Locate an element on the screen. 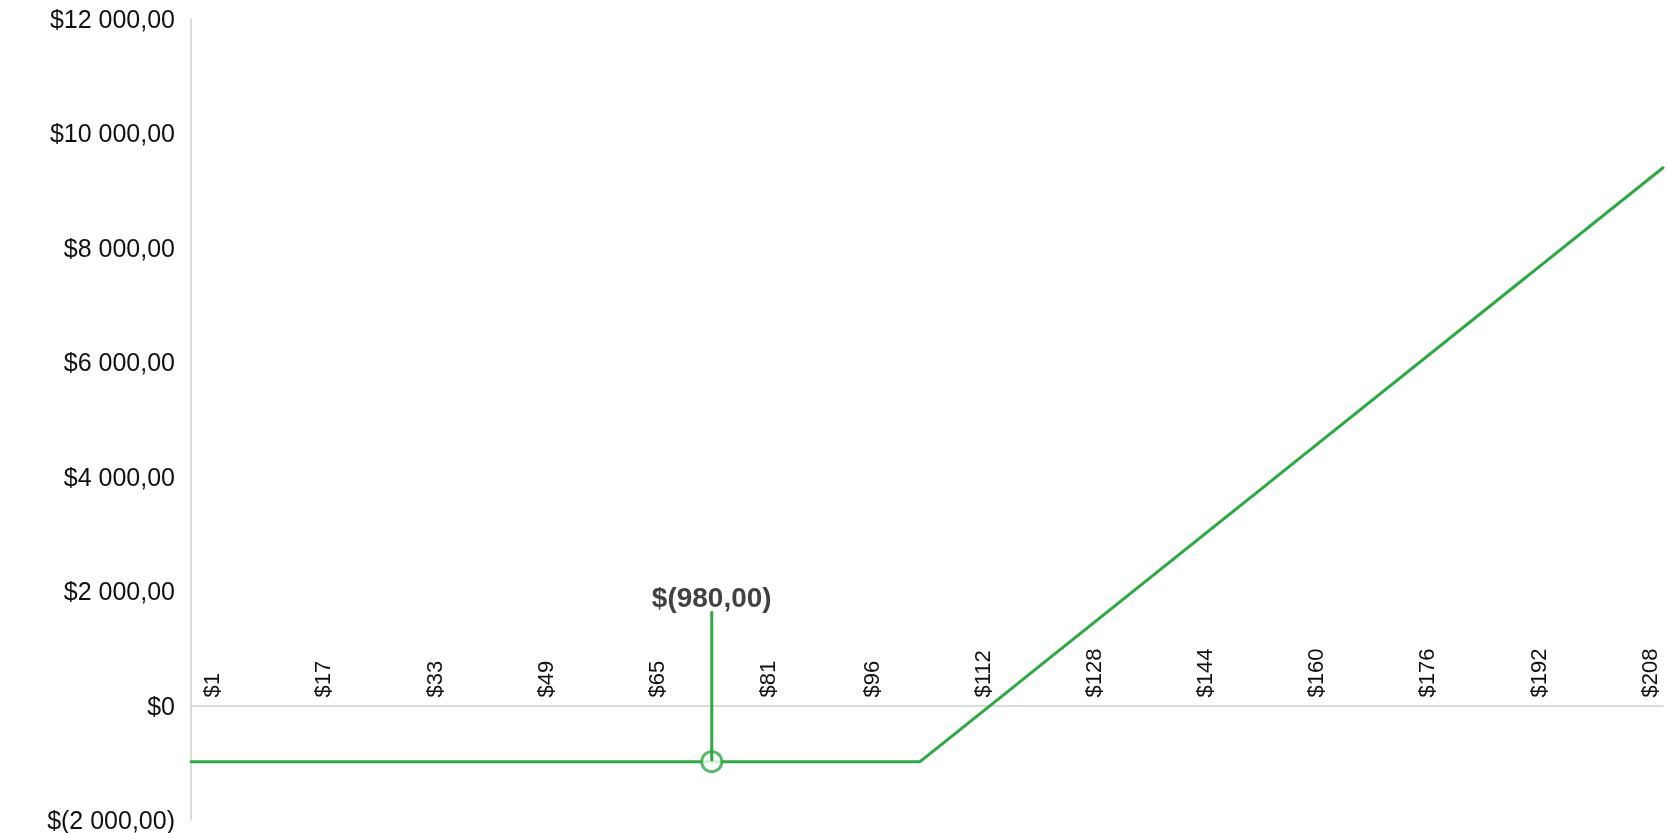 This screenshot has height=833, width=1667. y-tick-label: $12 000,00 is located at coordinates (112, 19).